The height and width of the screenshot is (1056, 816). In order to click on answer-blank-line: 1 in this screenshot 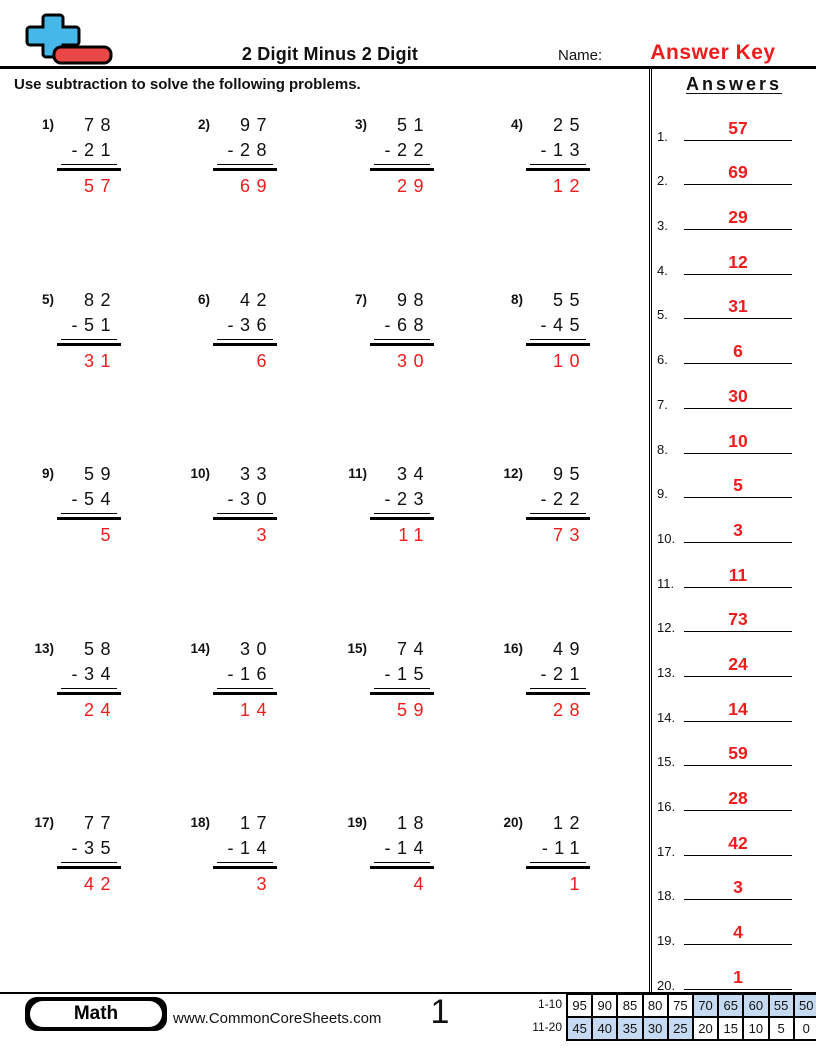, I will do `click(738, 978)`.